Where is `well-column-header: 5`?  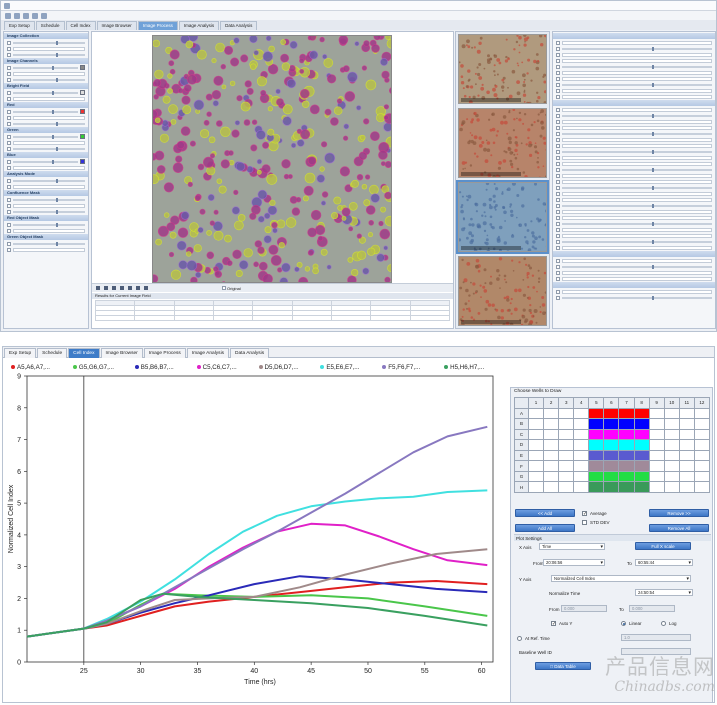
well-column-header: 5 is located at coordinates (596, 403).